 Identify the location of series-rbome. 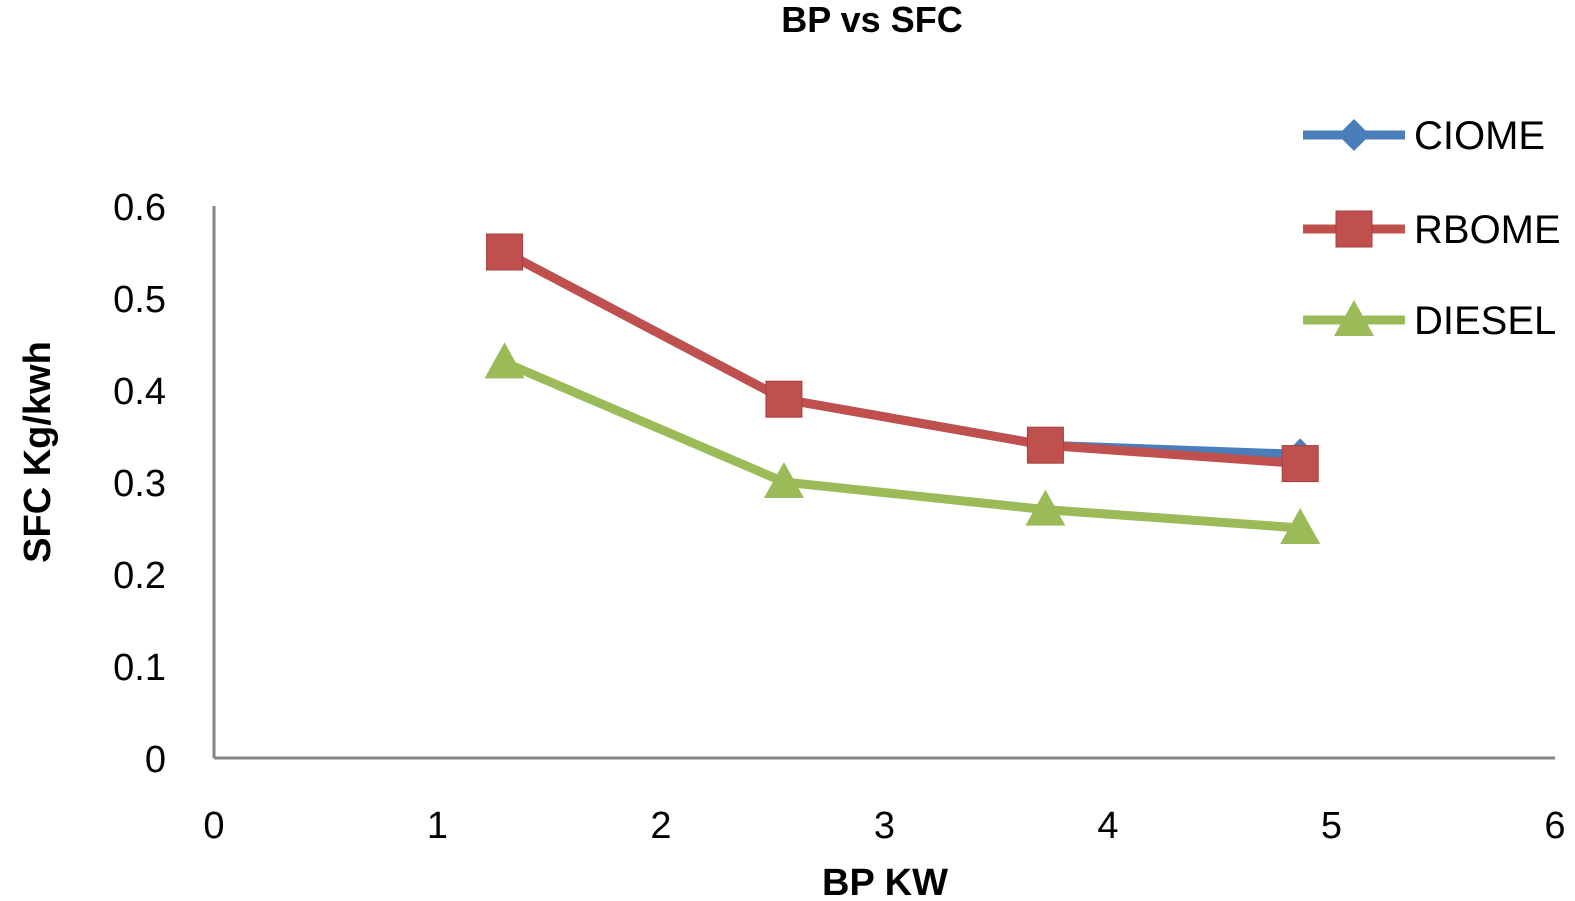
(902, 358).